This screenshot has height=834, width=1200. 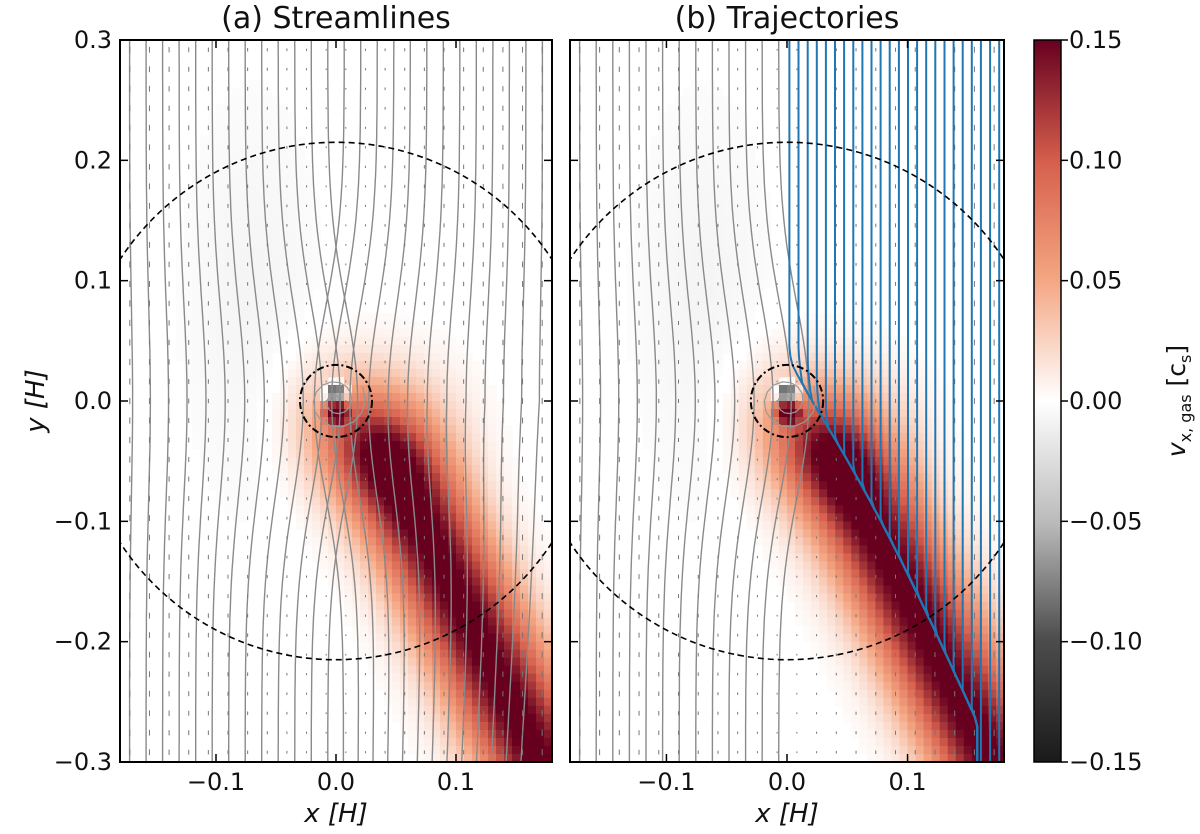 I want to click on x-tick-label: −0.1, so click(x=216, y=782).